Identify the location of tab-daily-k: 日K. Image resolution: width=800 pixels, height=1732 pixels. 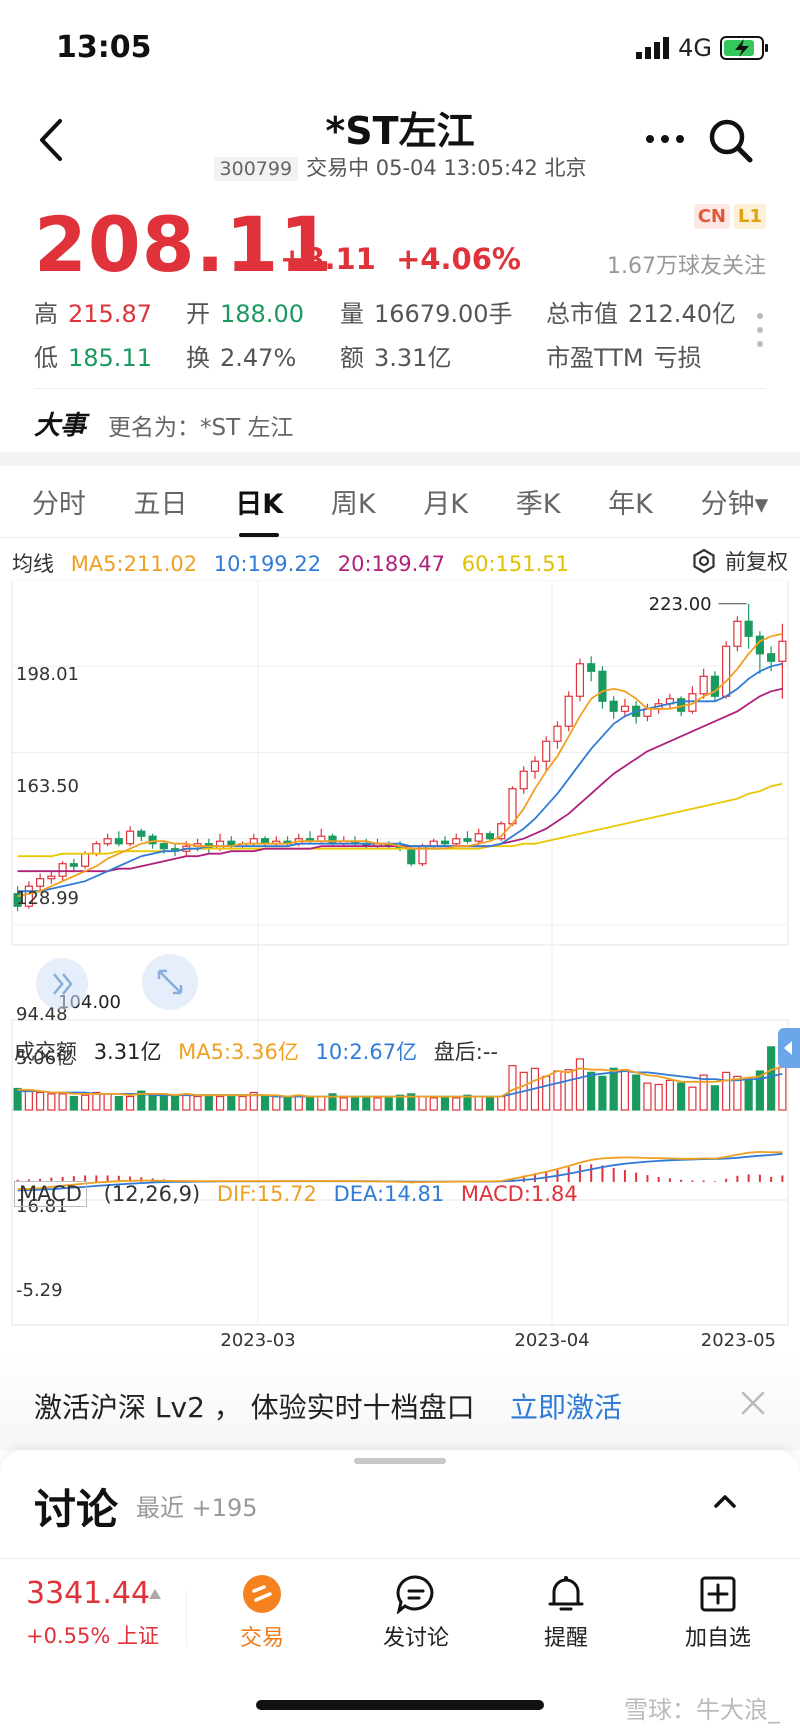
(259, 503).